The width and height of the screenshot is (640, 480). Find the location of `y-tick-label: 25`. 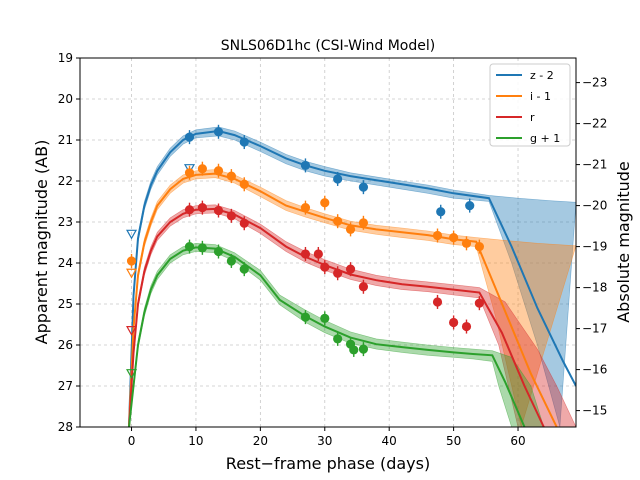

y-tick-label: 25 is located at coordinates (65, 304).